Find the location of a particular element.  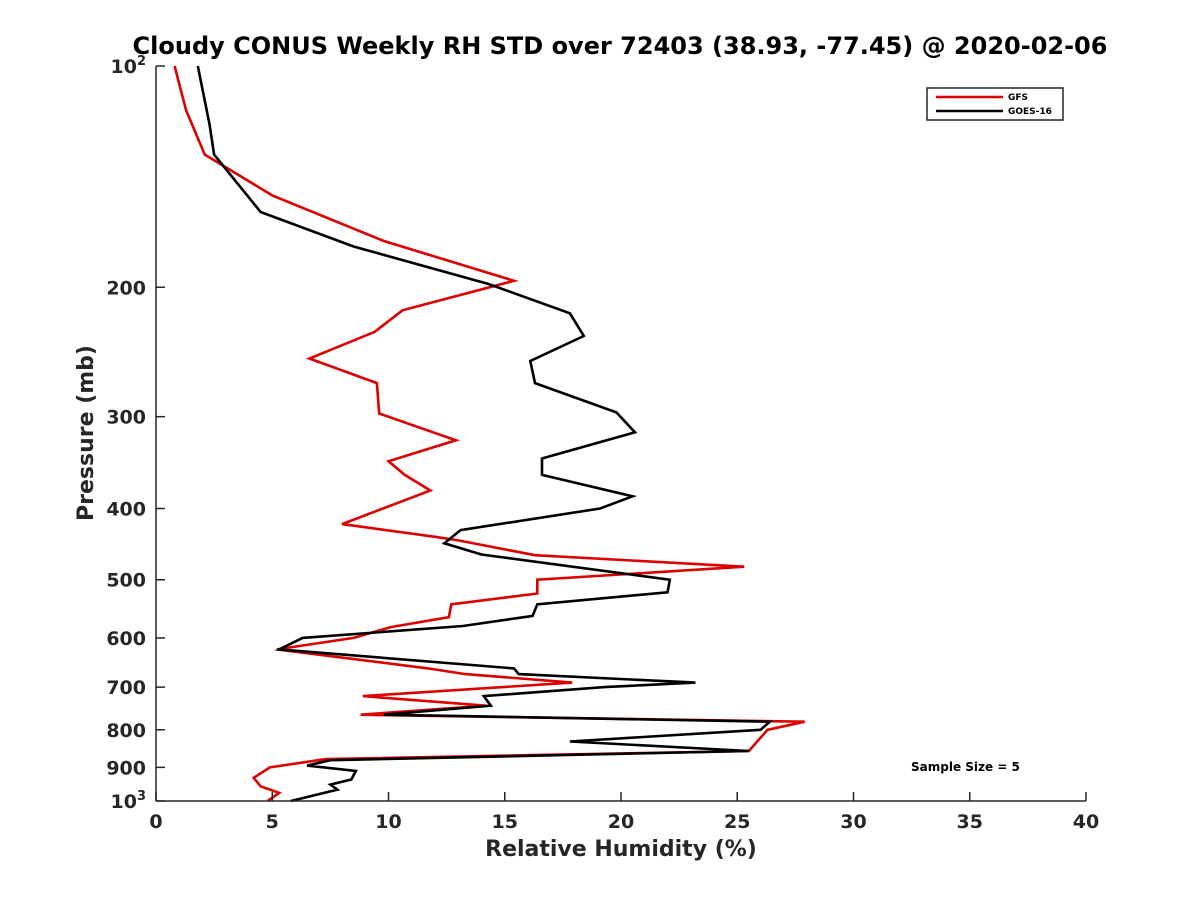

legend-box is located at coordinates (995, 104).